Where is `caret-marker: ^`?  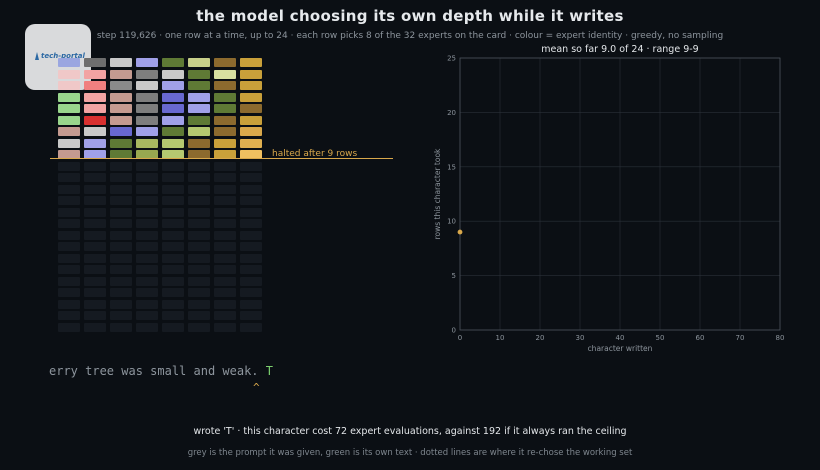
caret-marker: ^ is located at coordinates (256, 387).